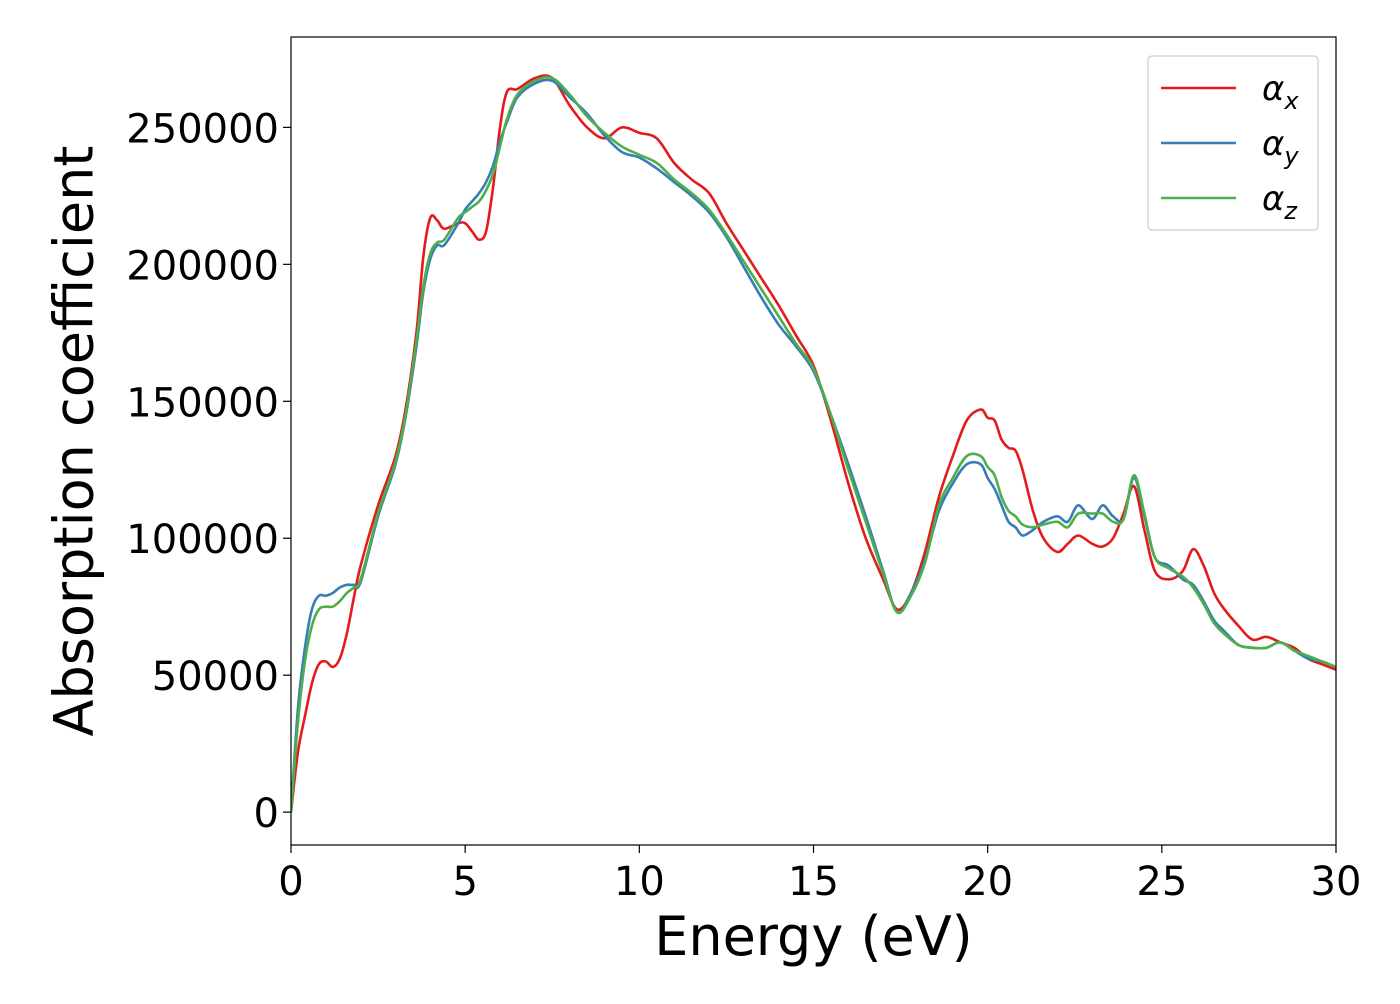  Describe the element at coordinates (1336, 882) in the screenshot. I see `x-tick-label: 30` at that location.